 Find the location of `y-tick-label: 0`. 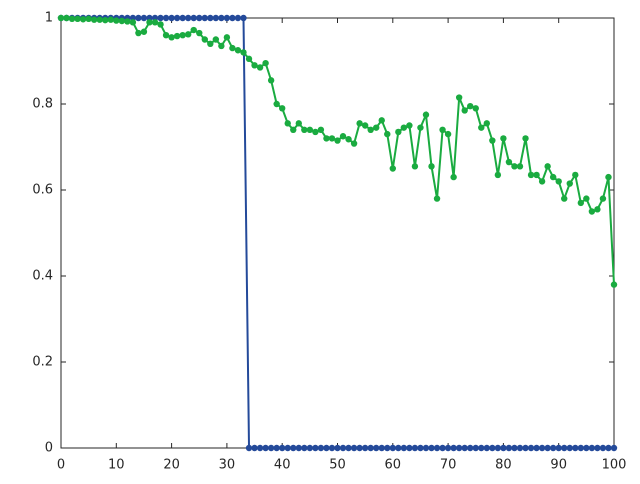

y-tick-label: 0 is located at coordinates (49, 448).